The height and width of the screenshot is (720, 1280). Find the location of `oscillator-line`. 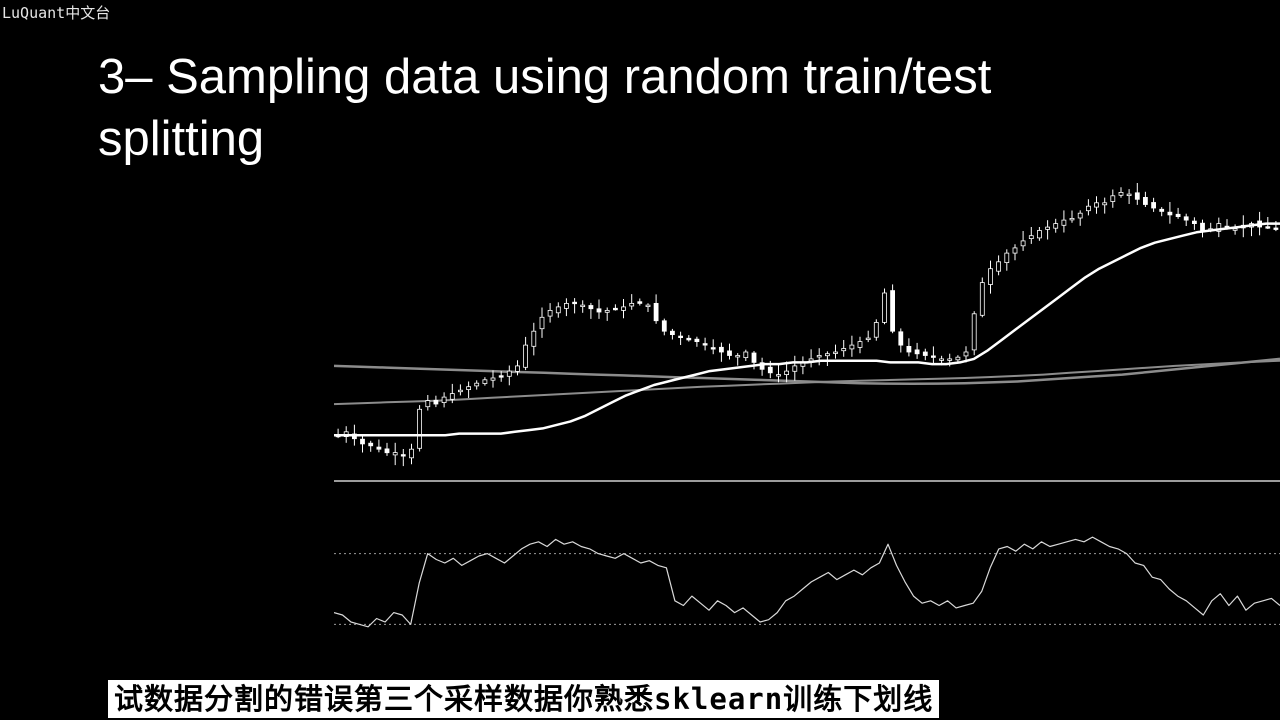

oscillator-line is located at coordinates (807, 582).